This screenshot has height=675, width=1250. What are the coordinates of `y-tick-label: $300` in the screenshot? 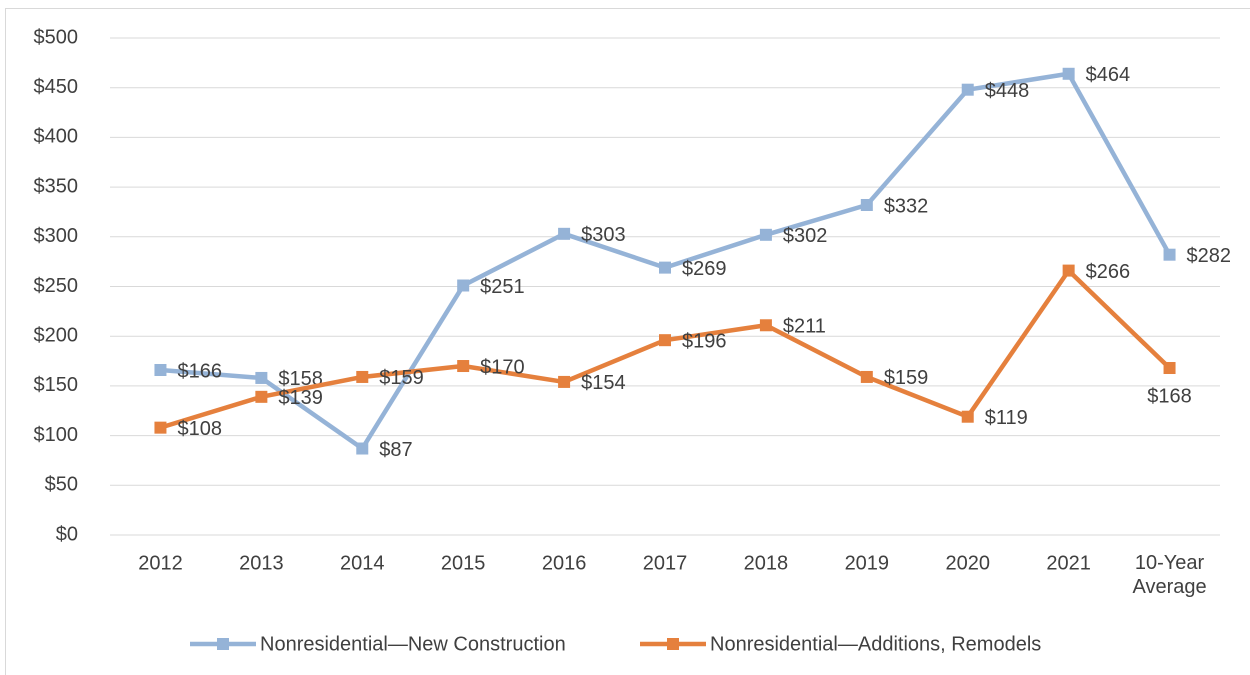 It's located at (56, 236).